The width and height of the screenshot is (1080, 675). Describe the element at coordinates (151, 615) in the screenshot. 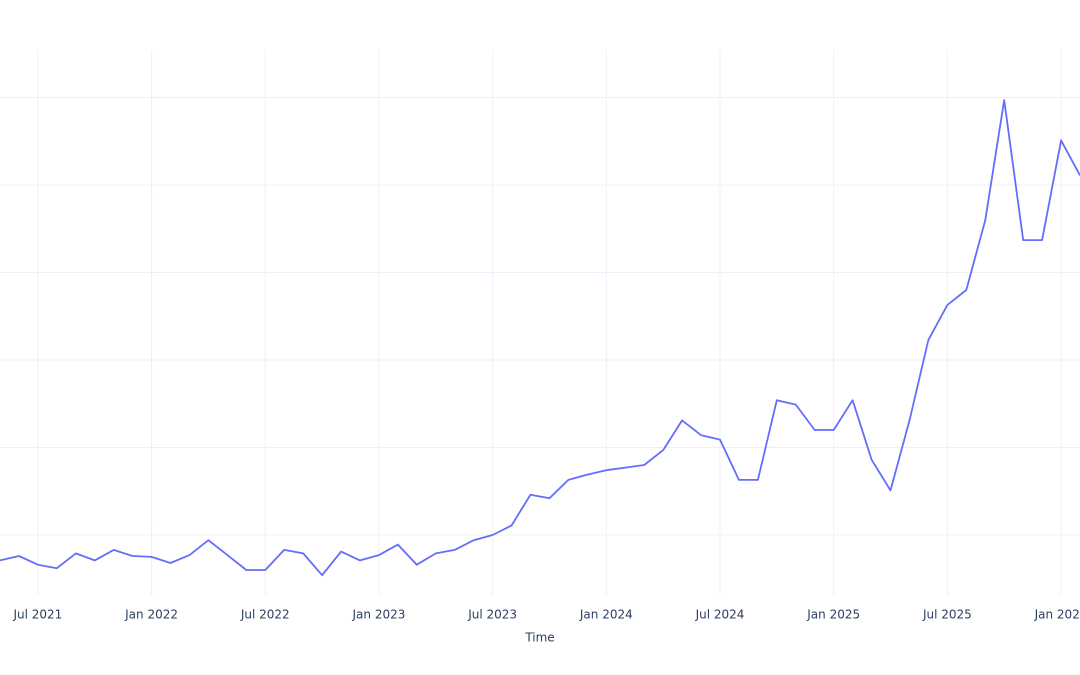

I see `x-tick-label: Jan 2022` at that location.